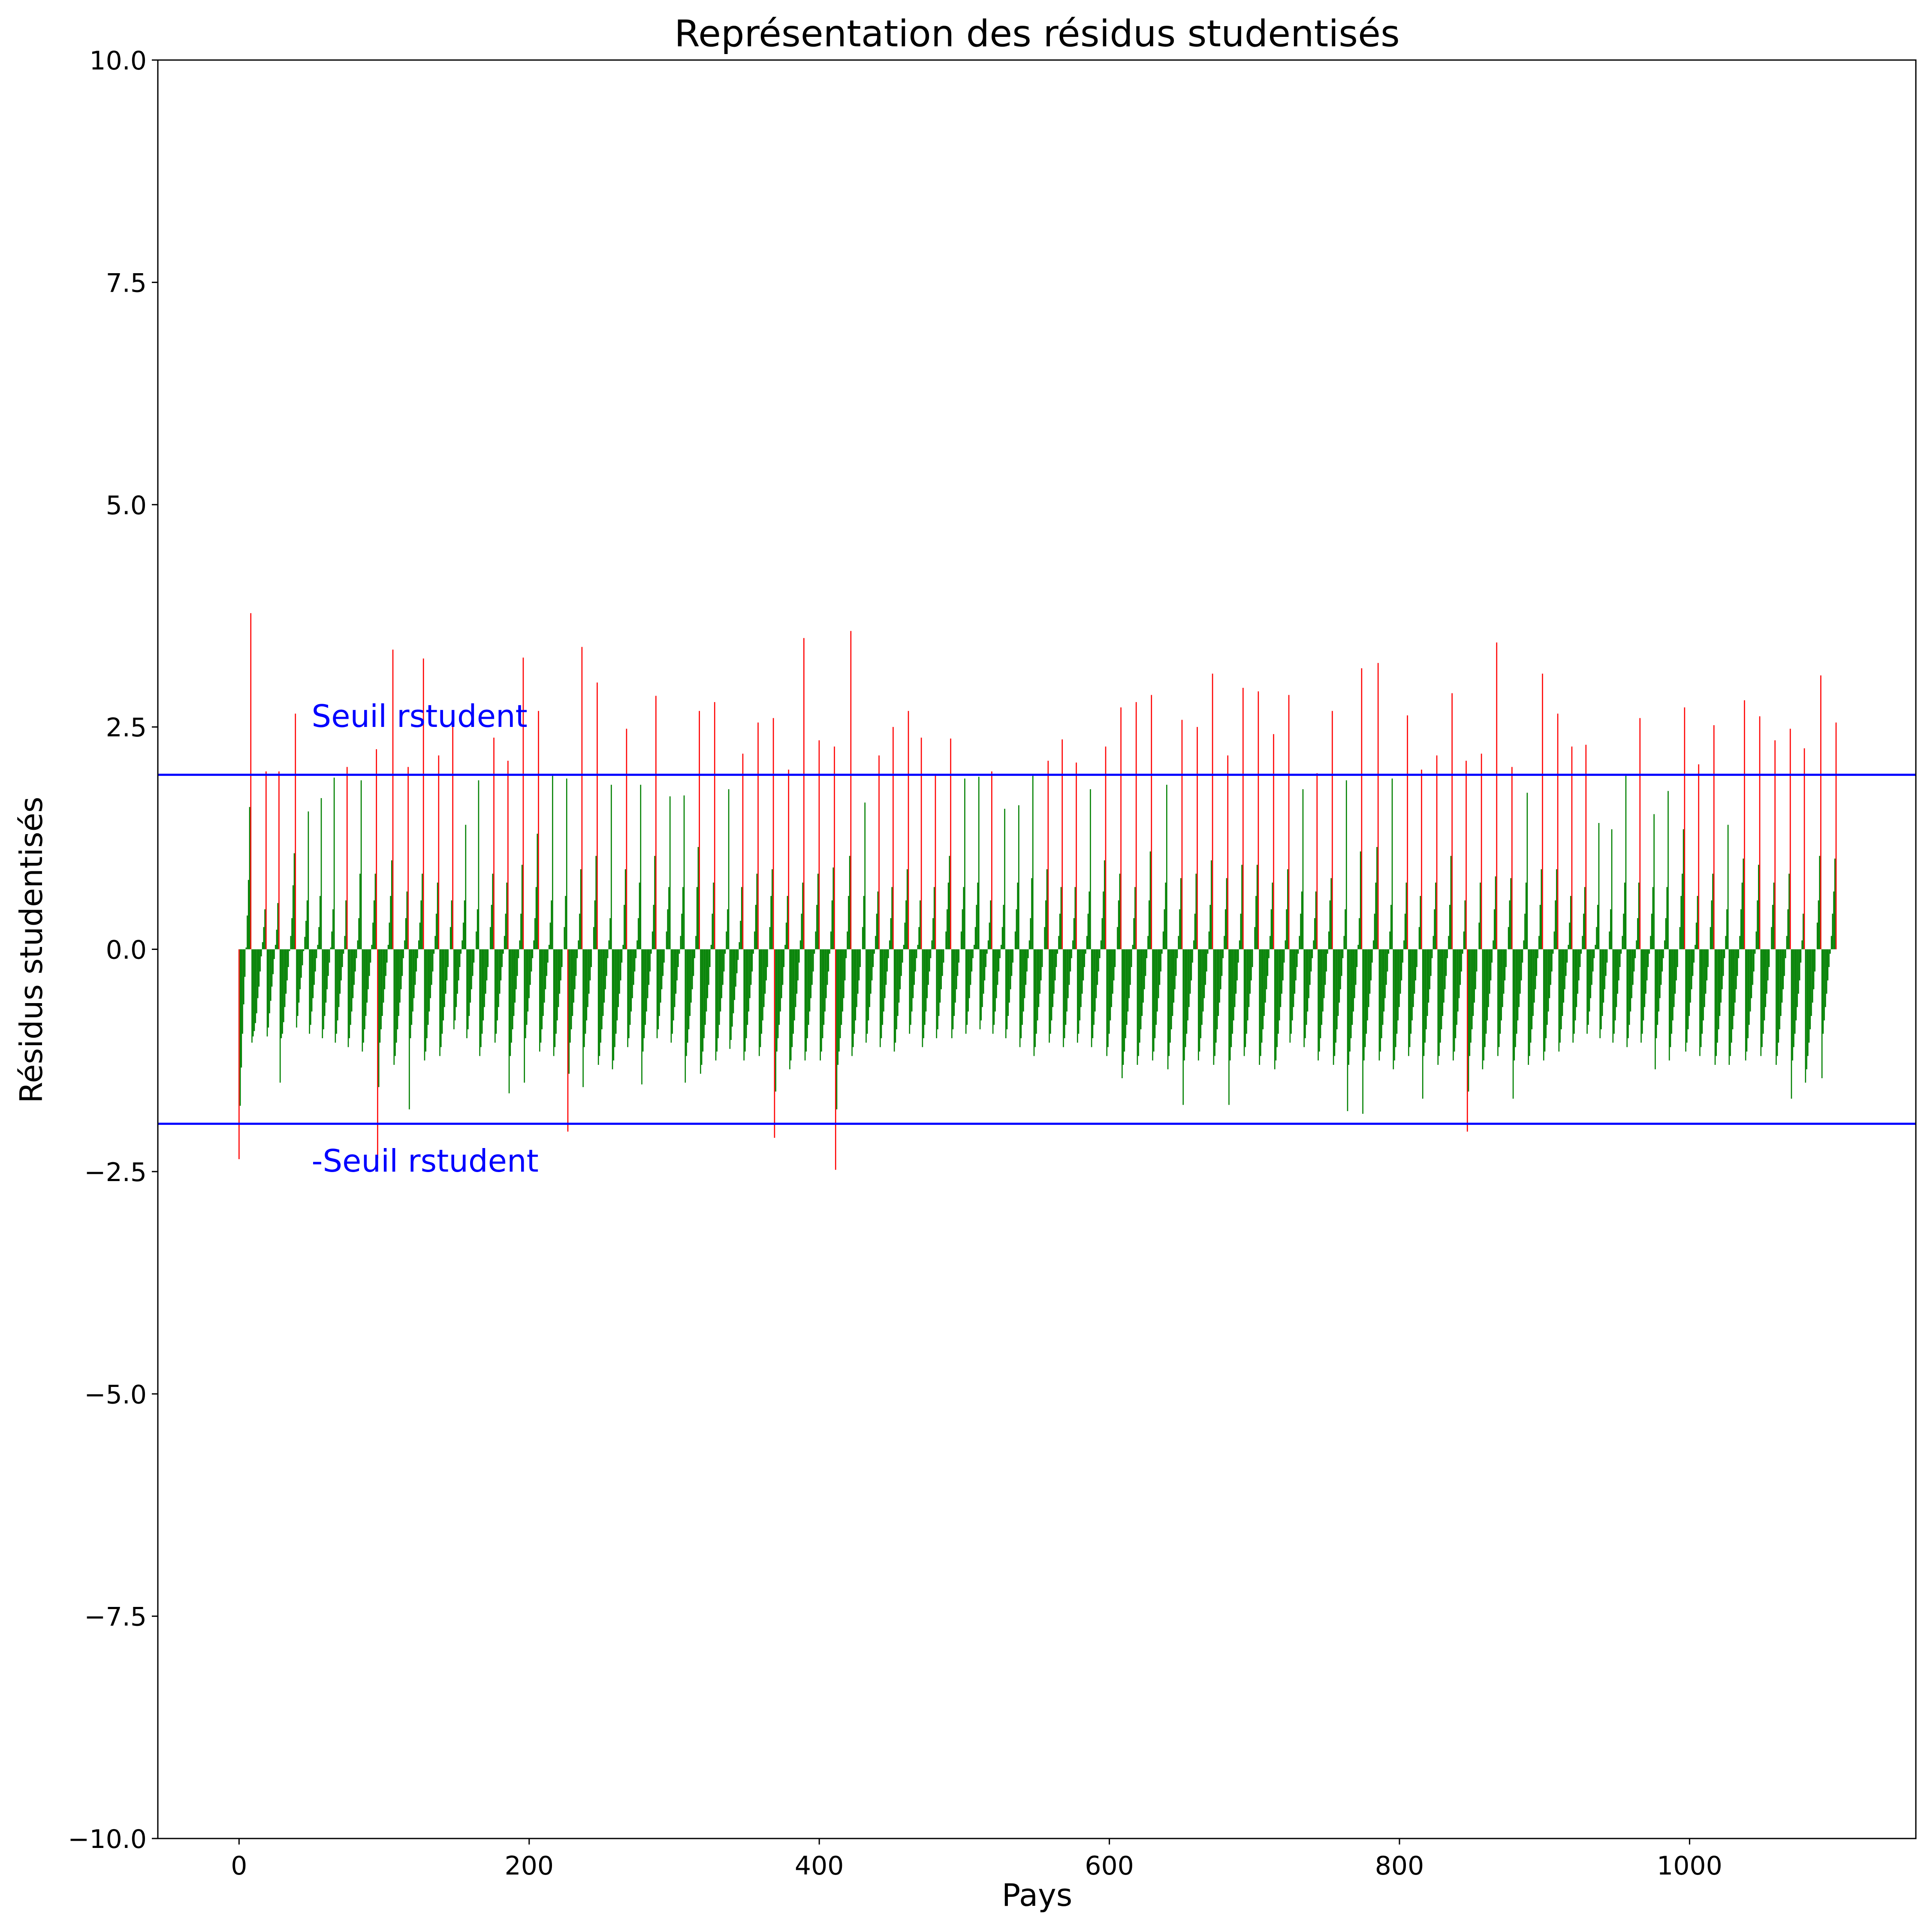 This screenshot has width=1930, height=1932. I want to click on y-tick-label: −10.0, so click(107, 1839).